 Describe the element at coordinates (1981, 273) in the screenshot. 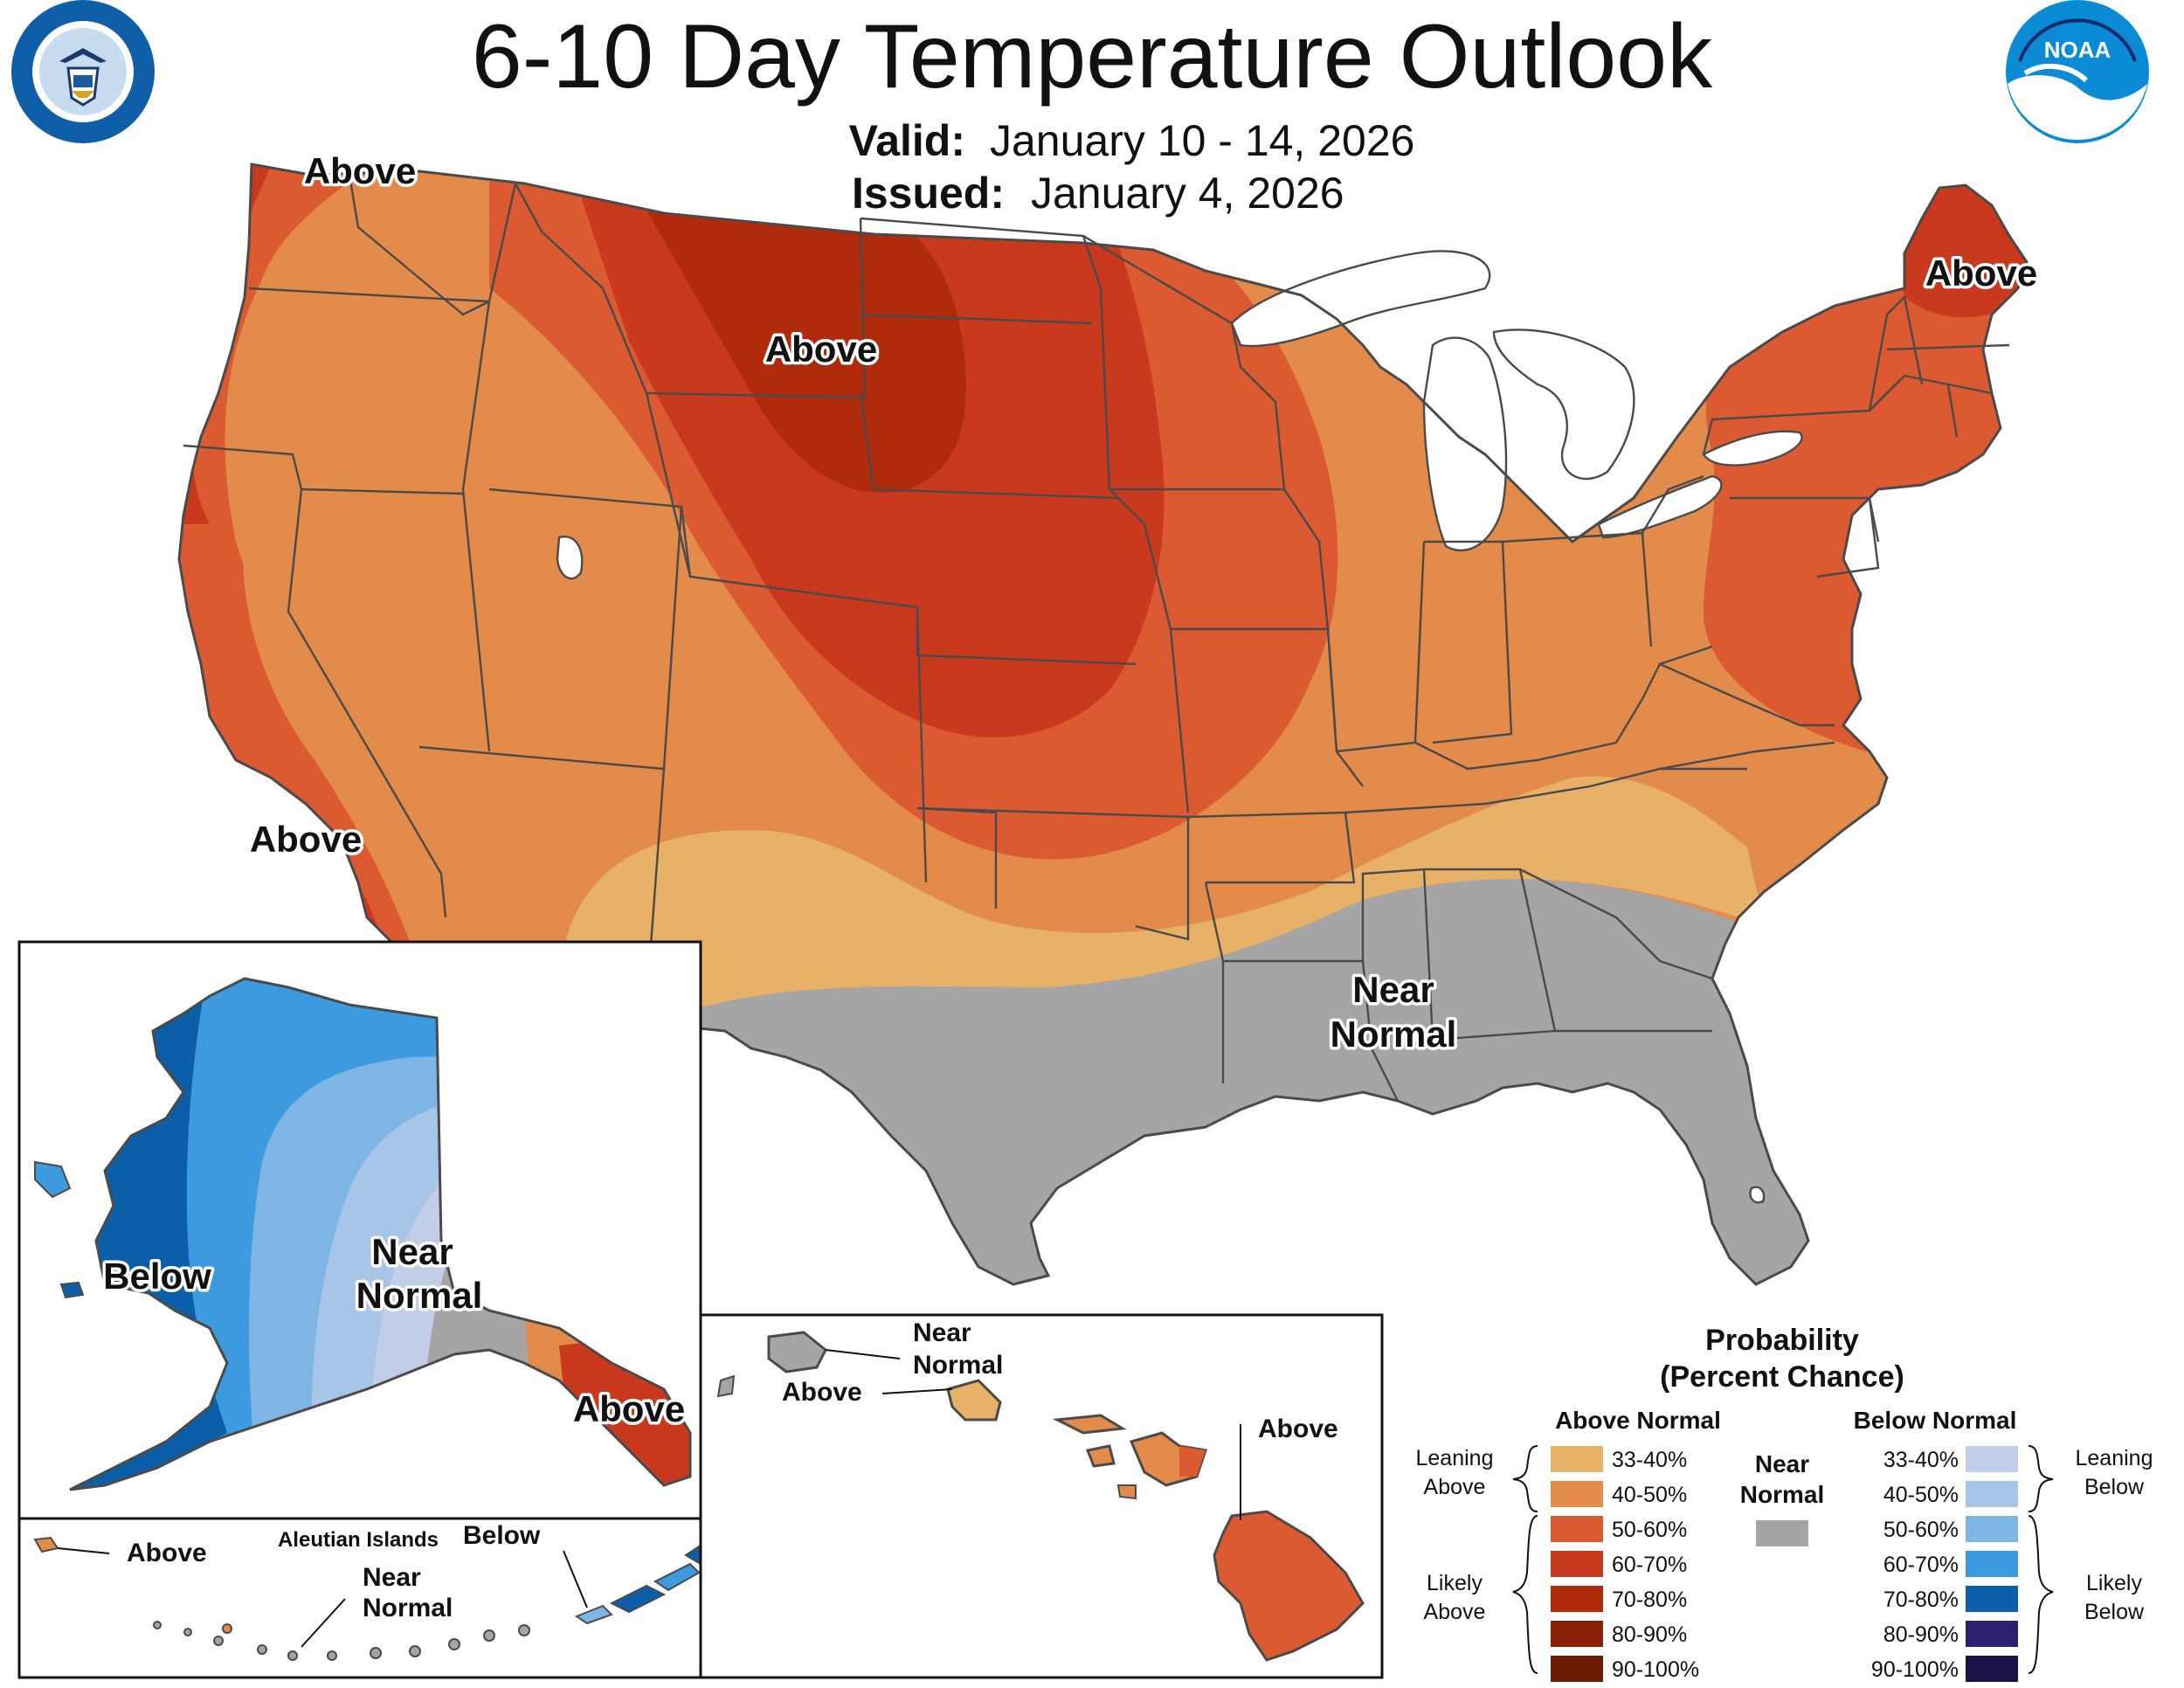

I see `label-above-new-england: Above` at that location.